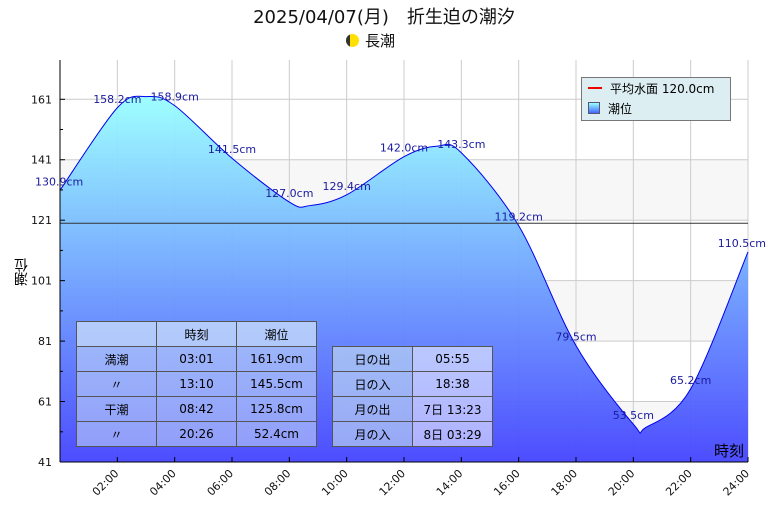 This screenshot has width=768, height=512. I want to click on data-label: 127.0cm, so click(289, 193).